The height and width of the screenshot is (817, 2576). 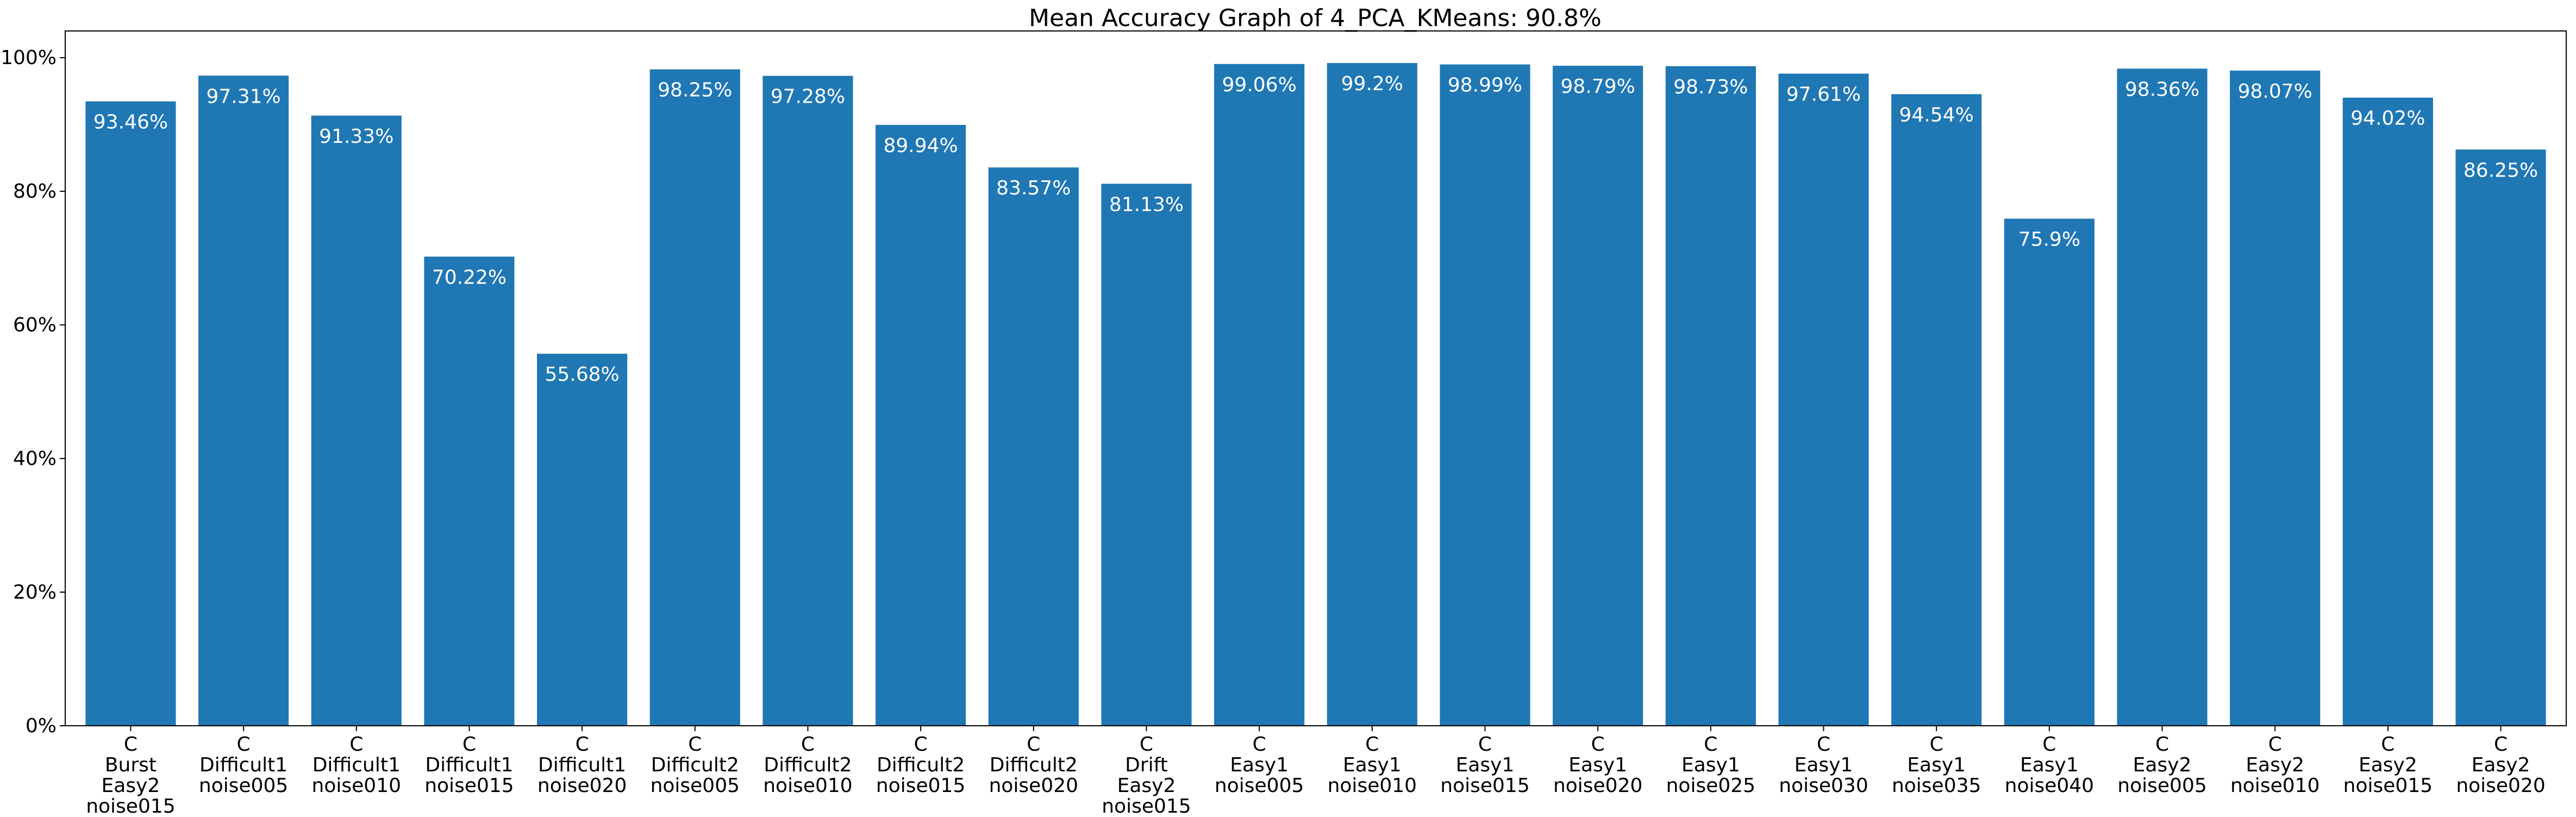 What do you see at coordinates (1936, 115) in the screenshot?
I see `bar-value-label: 94.54%` at bounding box center [1936, 115].